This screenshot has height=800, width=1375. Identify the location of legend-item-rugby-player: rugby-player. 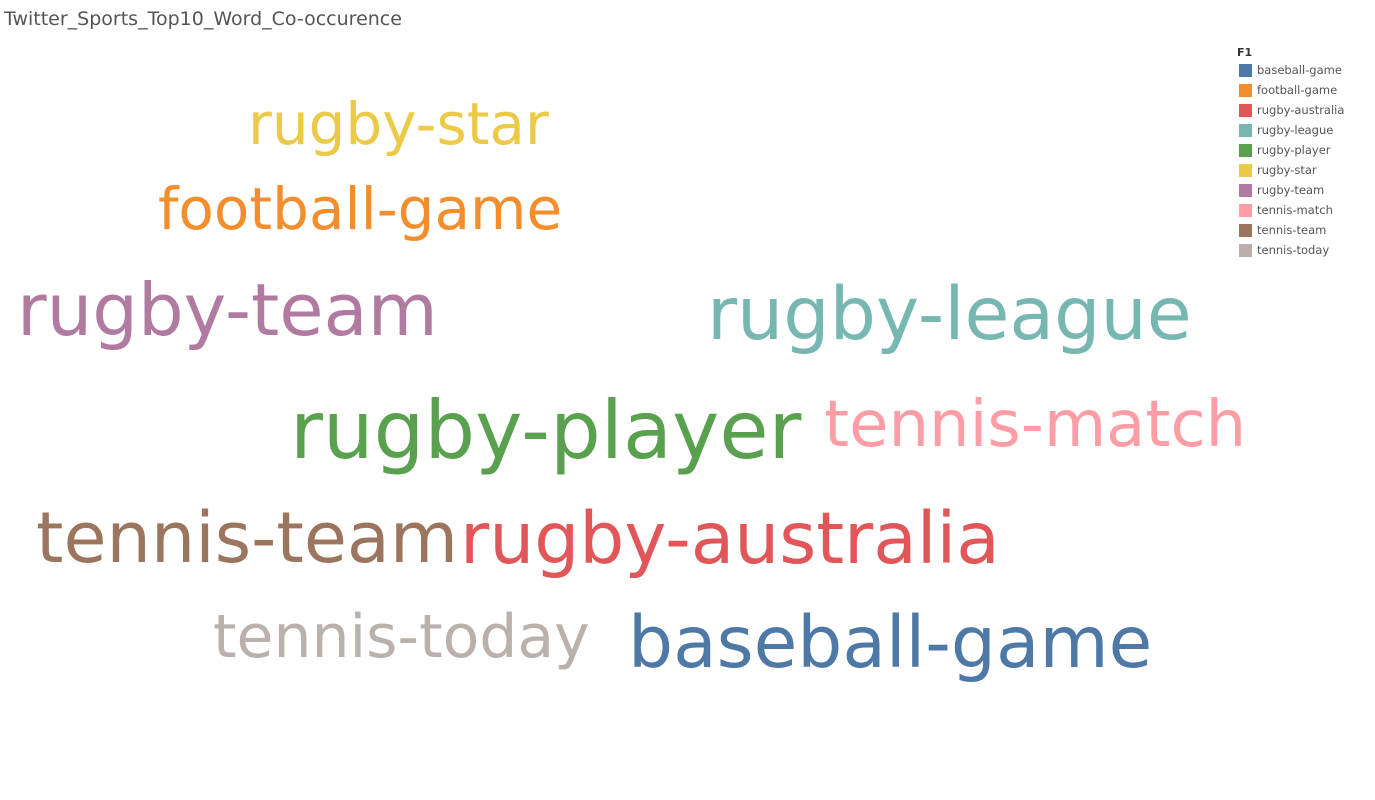
(1305, 150).